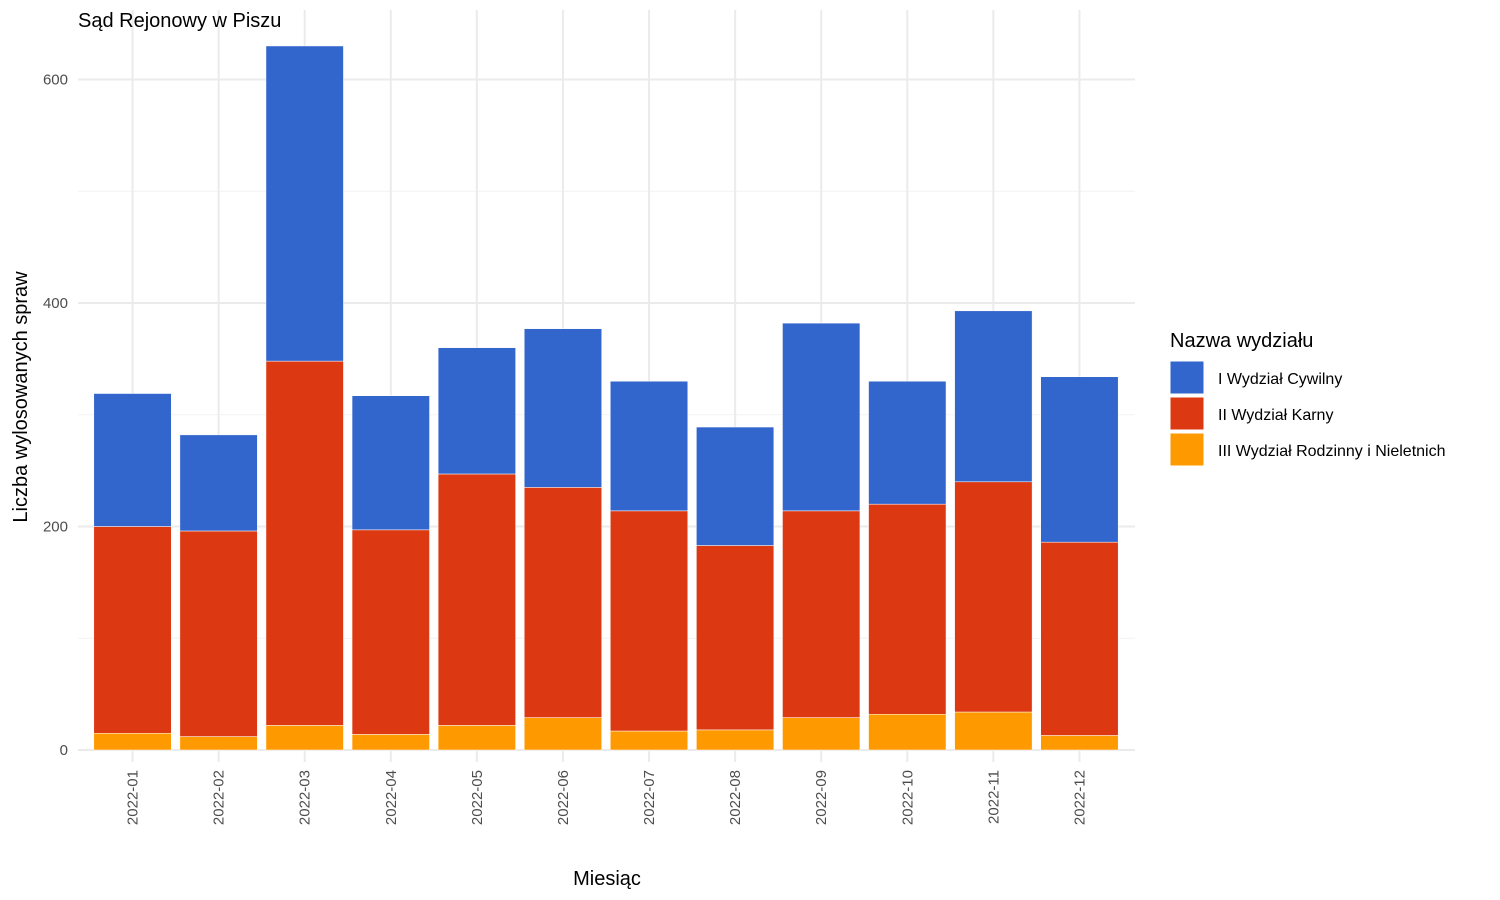  Describe the element at coordinates (55, 303) in the screenshot. I see `y-tick-label: 400` at that location.